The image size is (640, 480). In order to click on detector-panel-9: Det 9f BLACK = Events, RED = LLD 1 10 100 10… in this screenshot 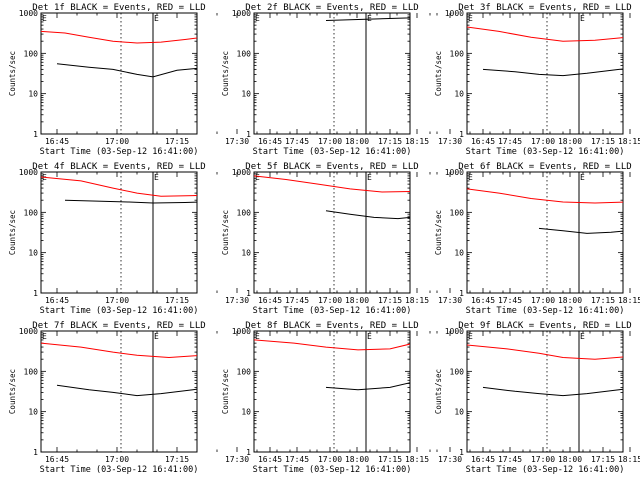, I will do `click(533, 398)`.